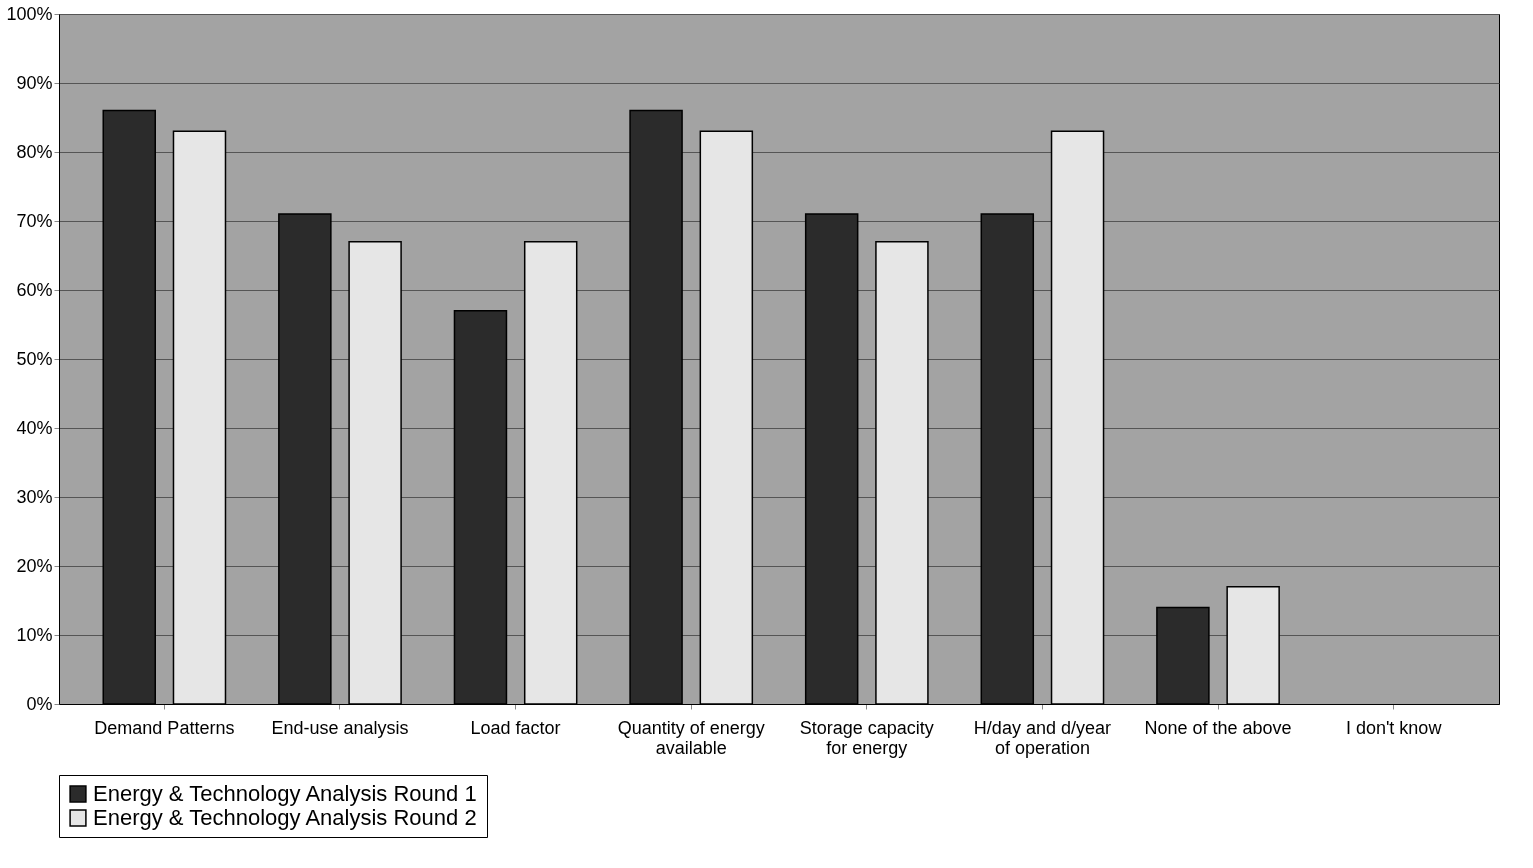  What do you see at coordinates (34, 151) in the screenshot?
I see `y-tick-label: 80%` at bounding box center [34, 151].